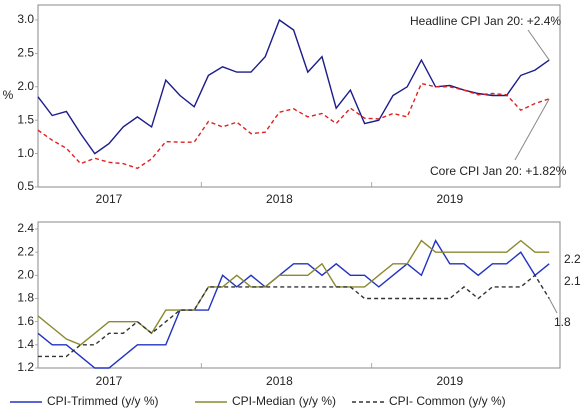  I want to click on y-axis-label: %, so click(8, 95).